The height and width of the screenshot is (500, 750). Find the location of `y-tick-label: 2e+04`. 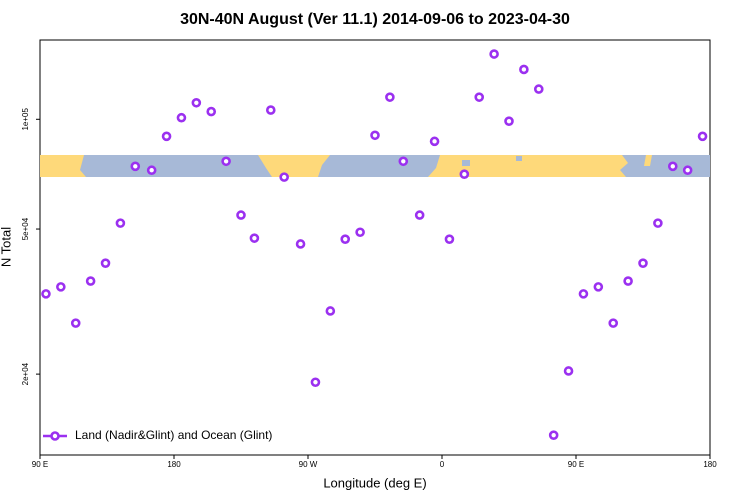

y-tick-label: 2e+04 is located at coordinates (25, 373).